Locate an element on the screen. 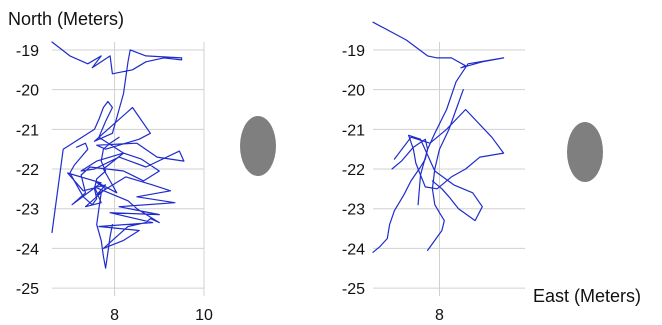  right-y-tick-labels: -19 -20 -21 -22 -23 -24 -25 is located at coordinates (353, 170).